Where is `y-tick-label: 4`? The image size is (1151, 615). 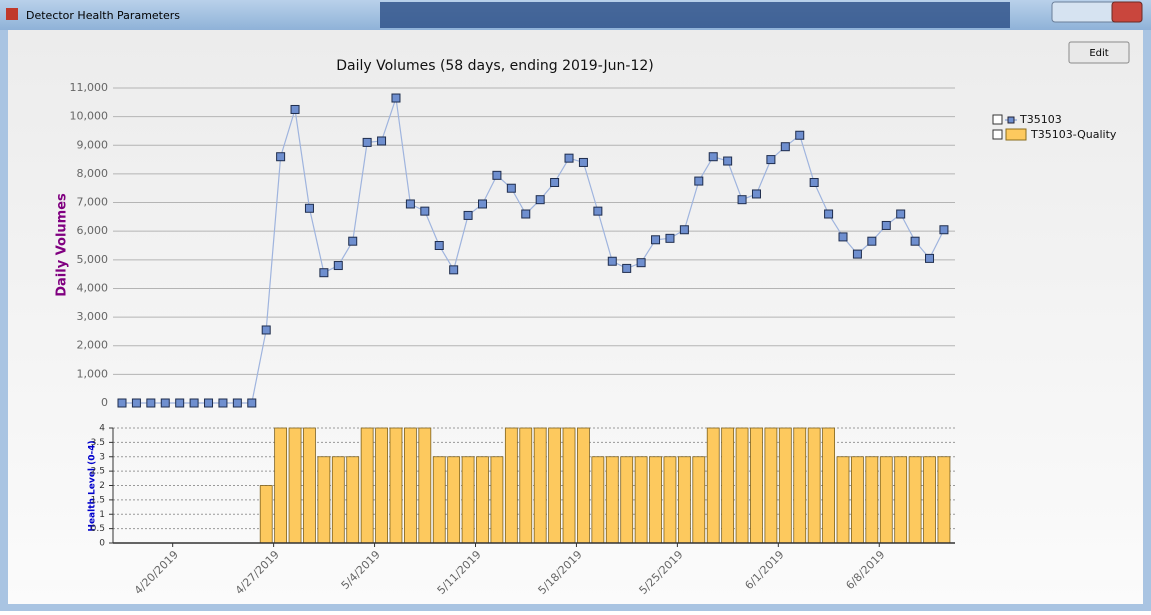 y-tick-label: 4 is located at coordinates (102, 429).